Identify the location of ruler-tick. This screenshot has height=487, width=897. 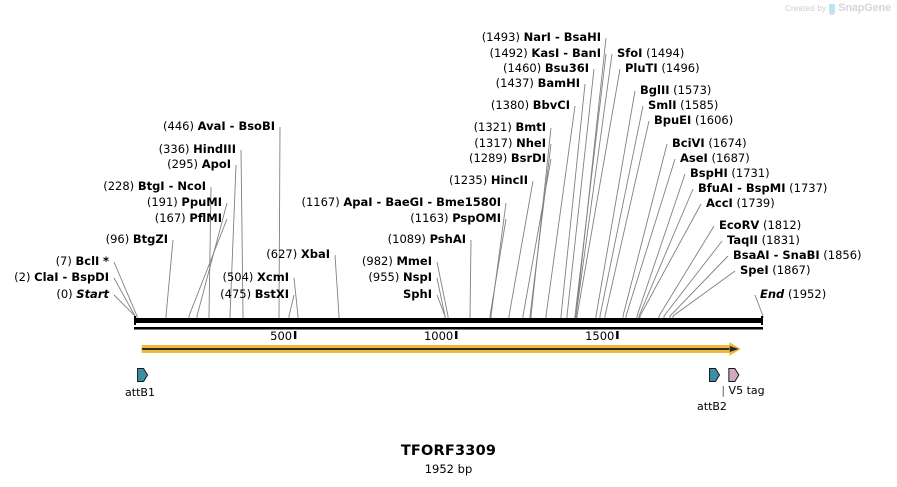
(295, 335).